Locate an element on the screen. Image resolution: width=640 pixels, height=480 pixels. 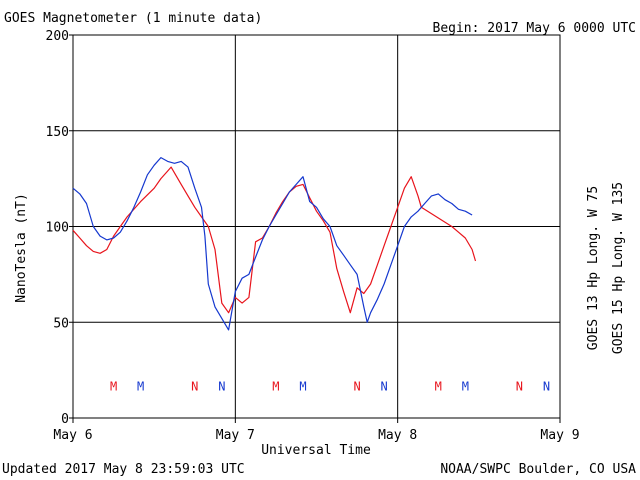
x-axis-label: Universal Time is located at coordinates (316, 450).